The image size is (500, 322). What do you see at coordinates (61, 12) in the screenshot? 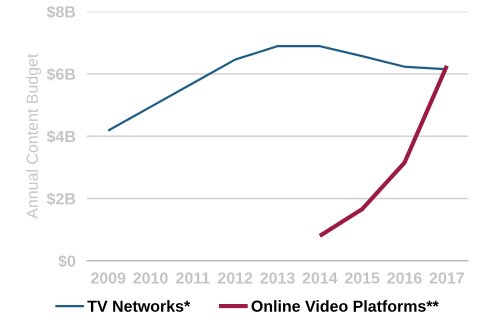
I see `y-tick-label: $8B` at bounding box center [61, 12].